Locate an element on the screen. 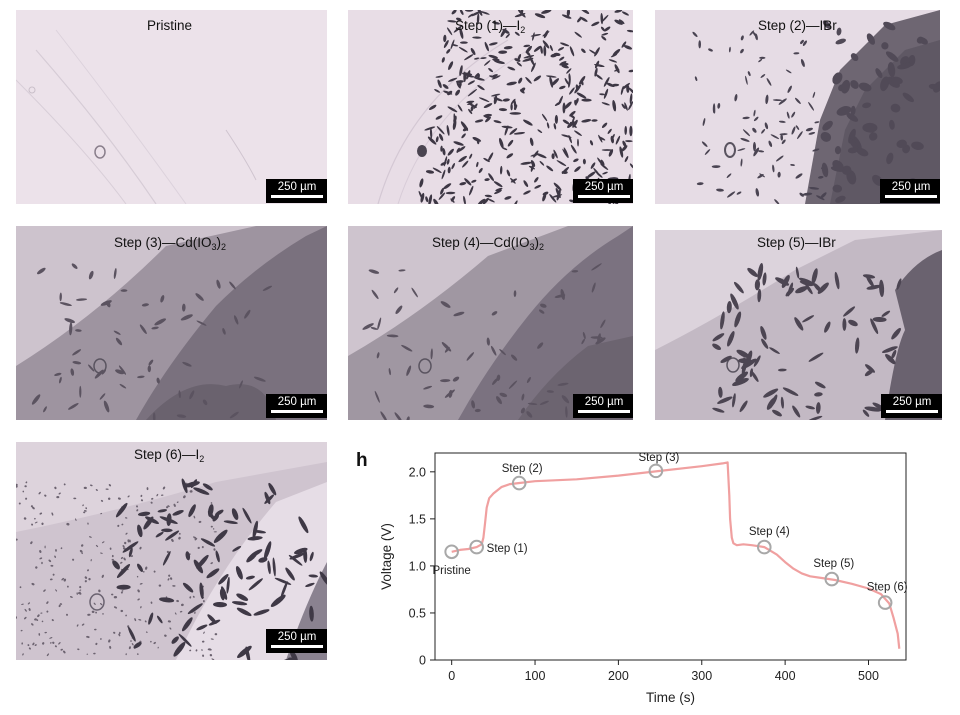 The height and width of the screenshot is (715, 960). micrograph-step-5: Step (5)—IBr 250 µm is located at coordinates (798, 325).